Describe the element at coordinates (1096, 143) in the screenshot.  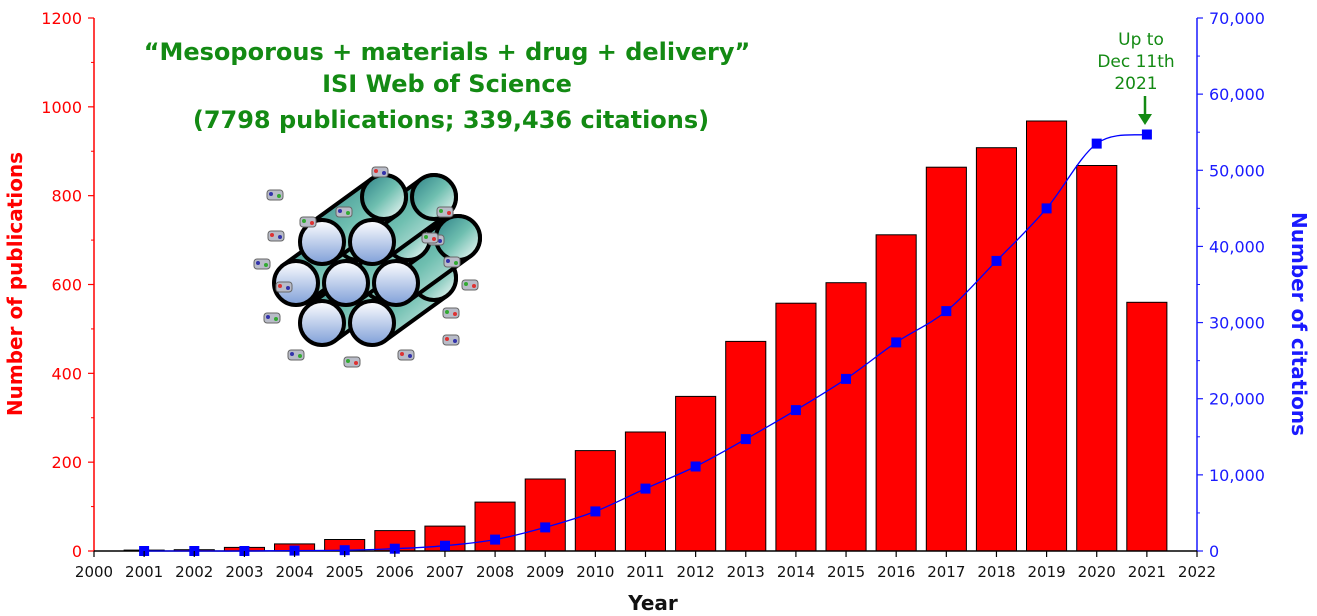
I see `citation-marker-2020` at that location.